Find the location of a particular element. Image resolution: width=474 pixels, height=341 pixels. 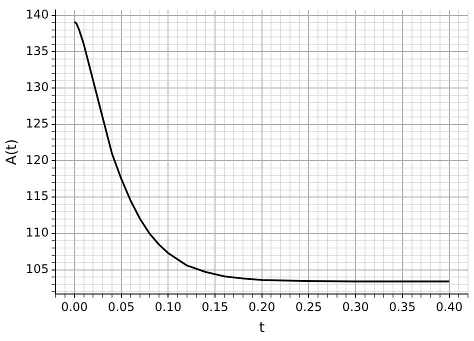

x-tick-label: 0.35 is located at coordinates (402, 307).